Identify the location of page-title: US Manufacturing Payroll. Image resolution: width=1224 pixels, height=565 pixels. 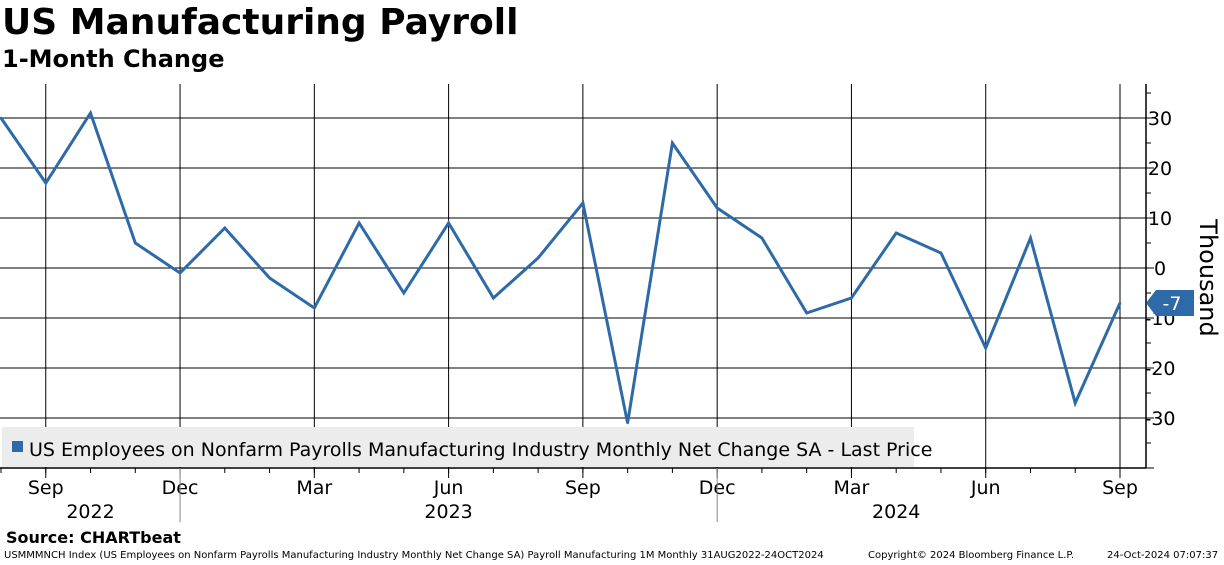
(260, 22).